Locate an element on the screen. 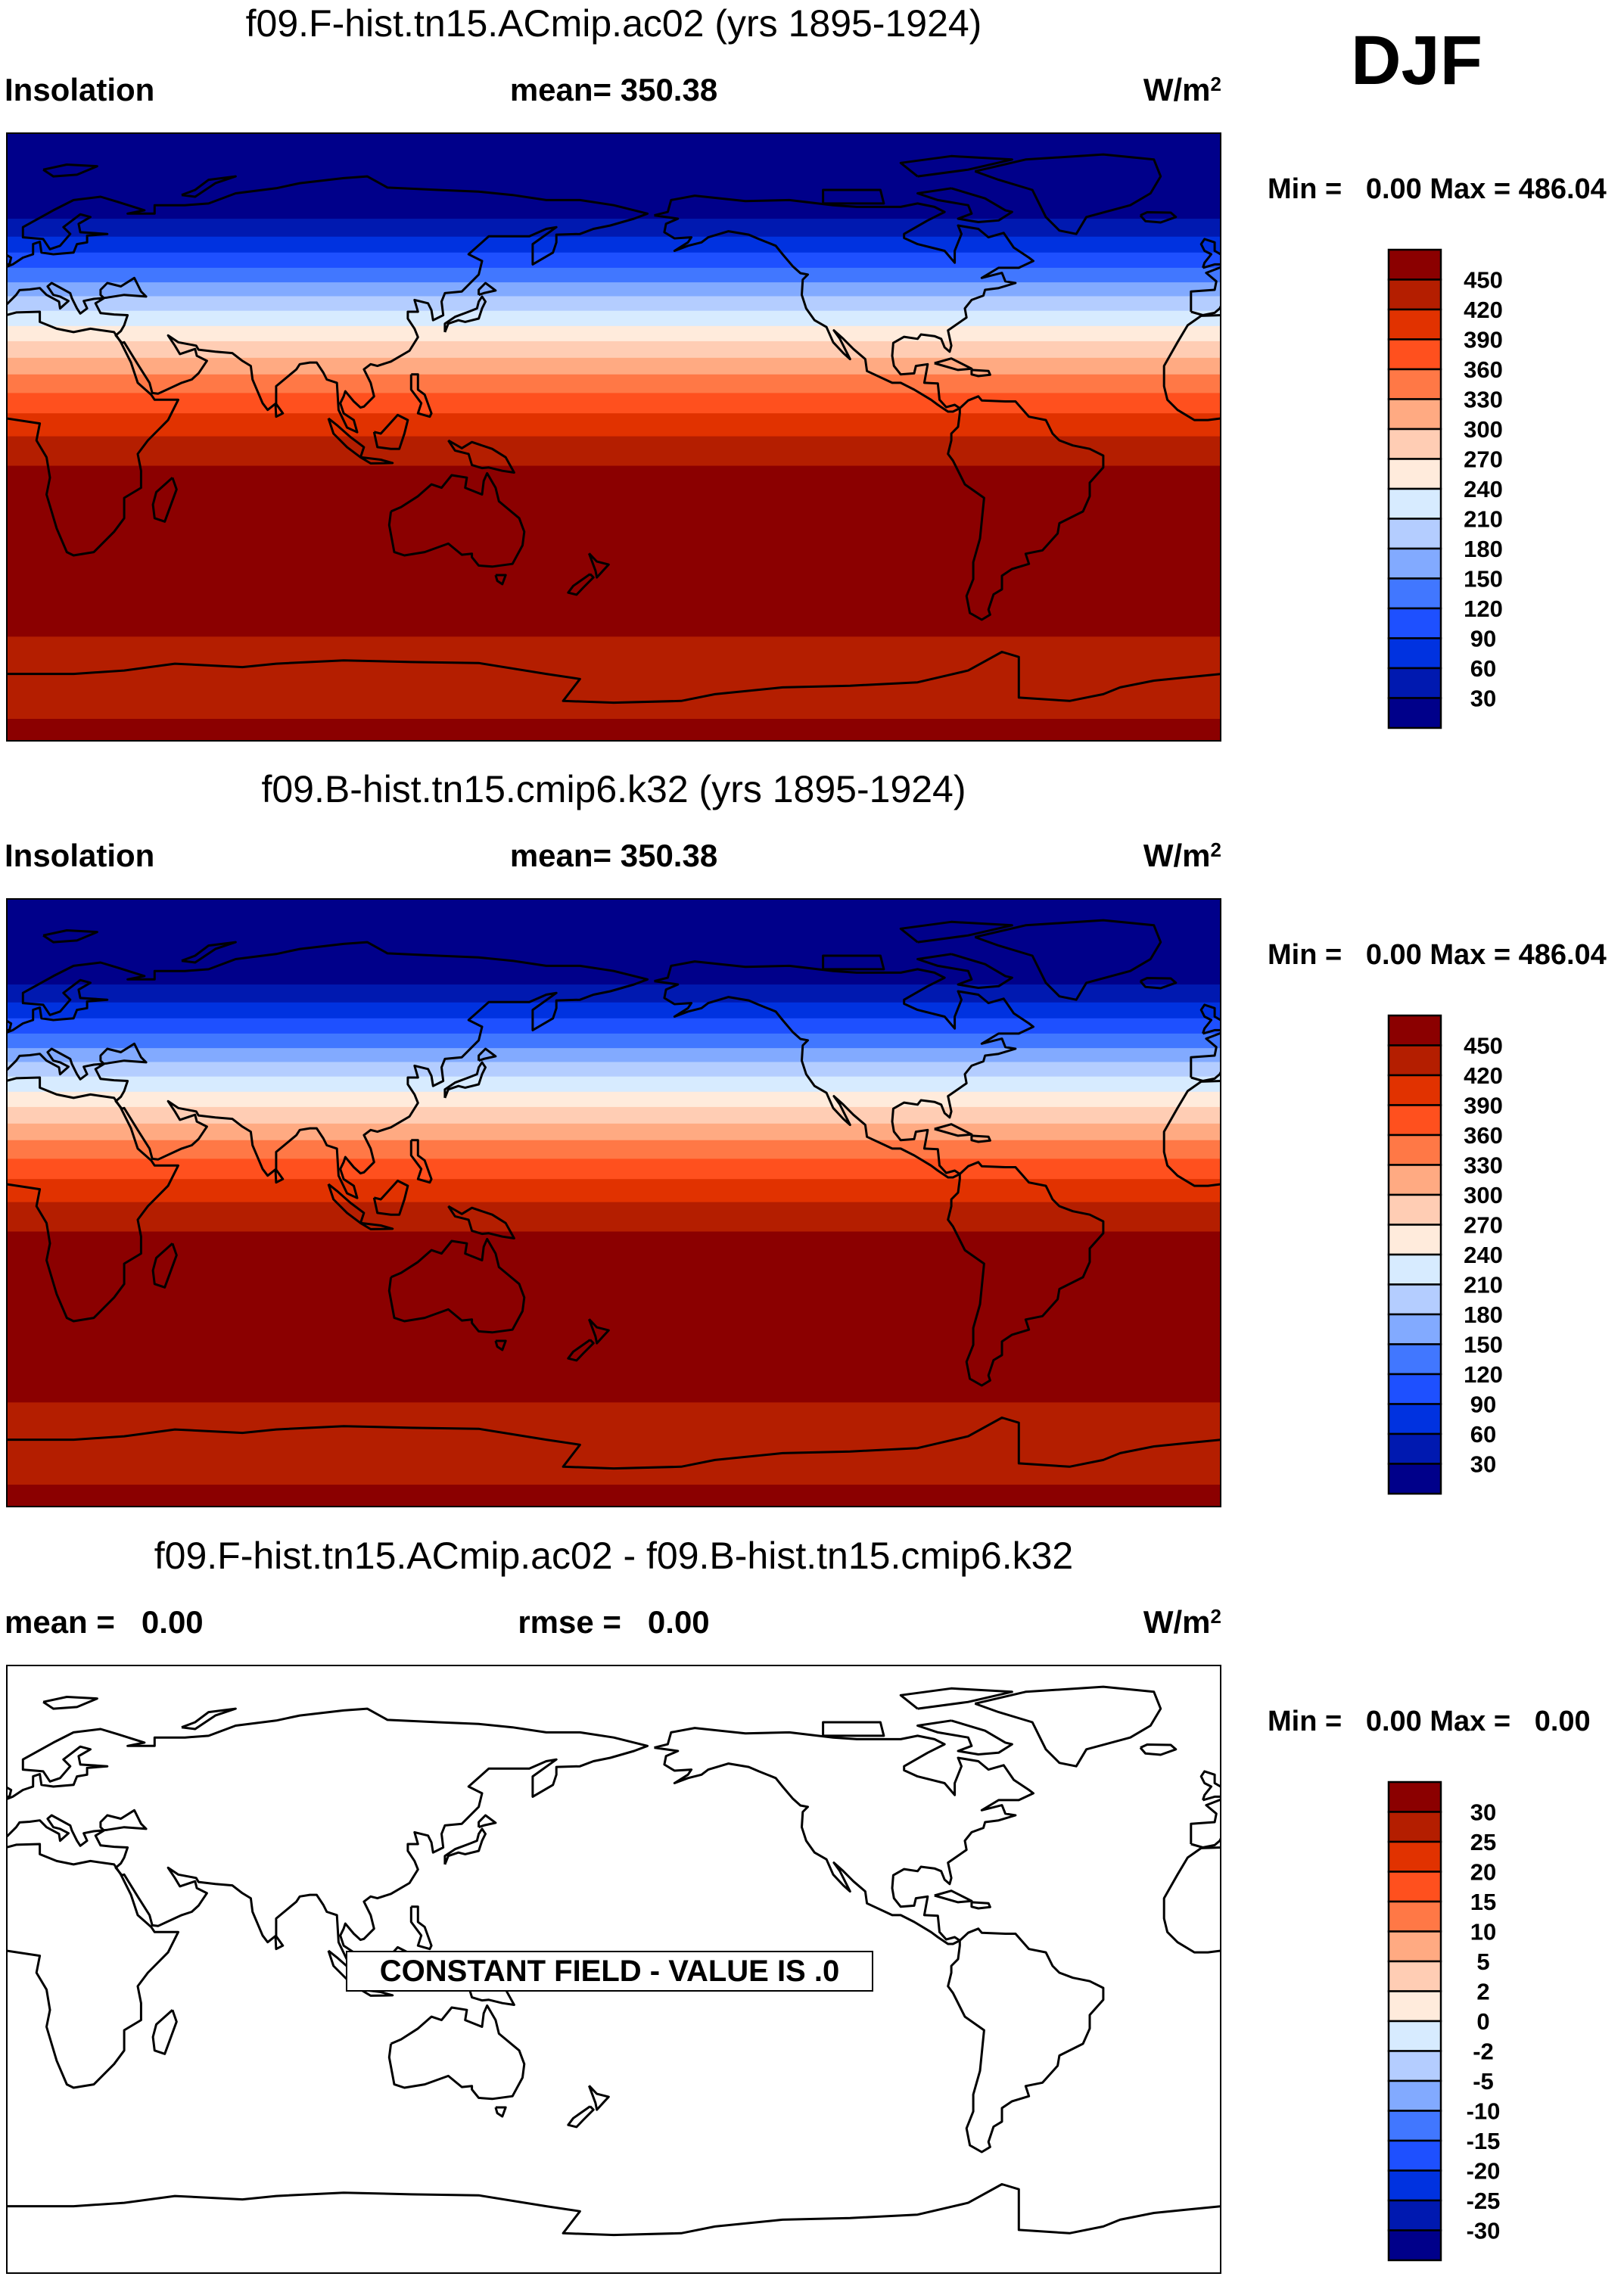  colorbar-label: -5 is located at coordinates (1484, 2081).